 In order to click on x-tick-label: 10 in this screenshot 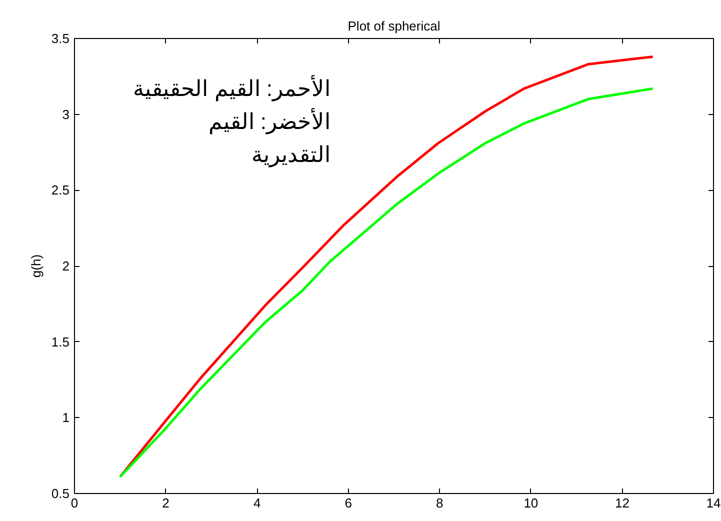, I will do `click(531, 503)`.